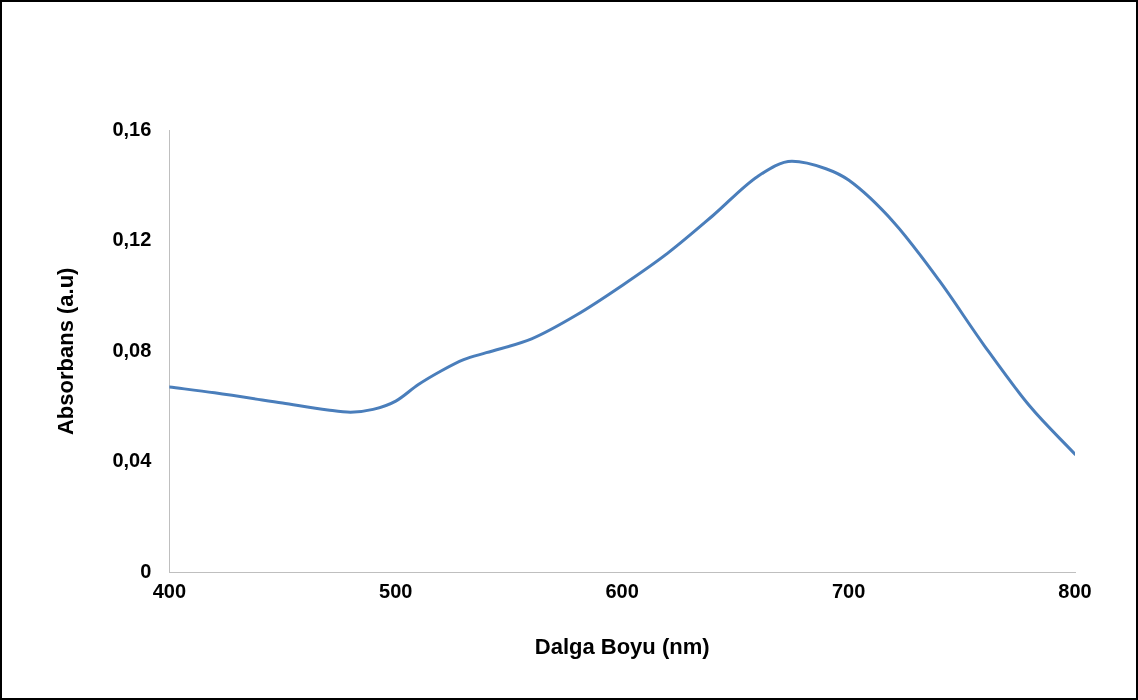 This screenshot has height=700, width=1138. Describe the element at coordinates (1075, 591) in the screenshot. I see `x-tick-label: 800` at that location.